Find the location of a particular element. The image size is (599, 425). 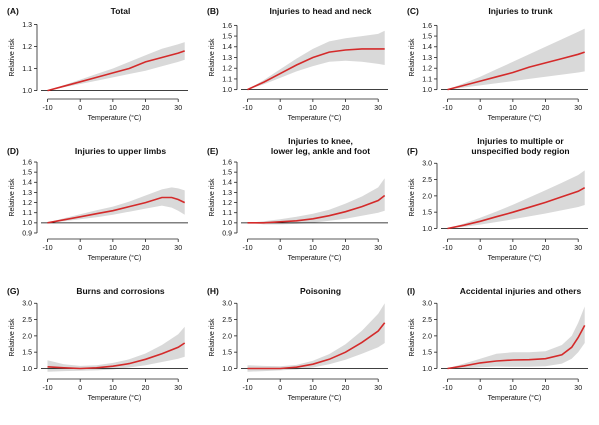

panel-letter: (H) is located at coordinates (213, 291).